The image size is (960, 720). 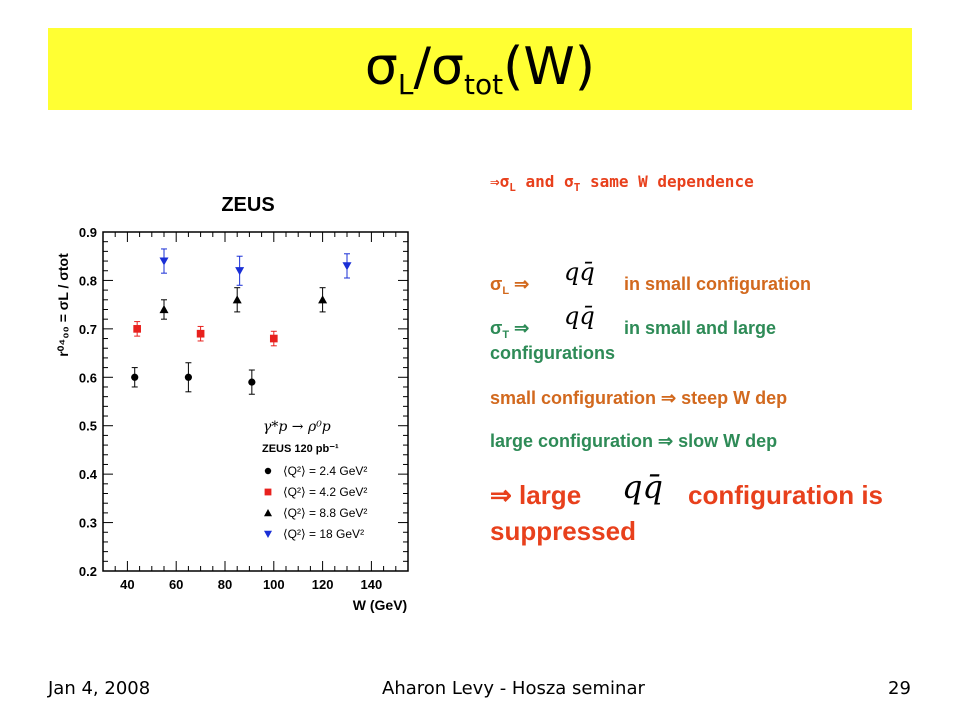 What do you see at coordinates (247, 205) in the screenshot?
I see `chart-title: ZEUS` at bounding box center [247, 205].